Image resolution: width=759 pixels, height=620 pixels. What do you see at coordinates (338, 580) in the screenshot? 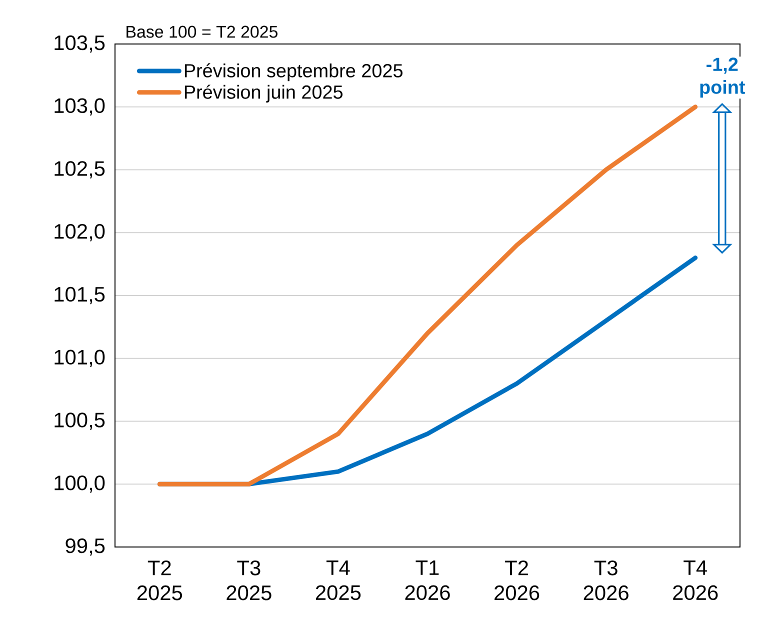
I see `x-tick-label: T4 2025` at bounding box center [338, 580].